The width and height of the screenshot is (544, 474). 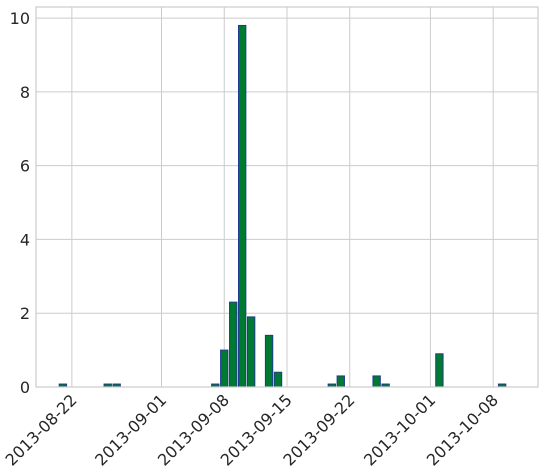 What do you see at coordinates (25, 92) in the screenshot?
I see `y-tick-label: 8` at bounding box center [25, 92].